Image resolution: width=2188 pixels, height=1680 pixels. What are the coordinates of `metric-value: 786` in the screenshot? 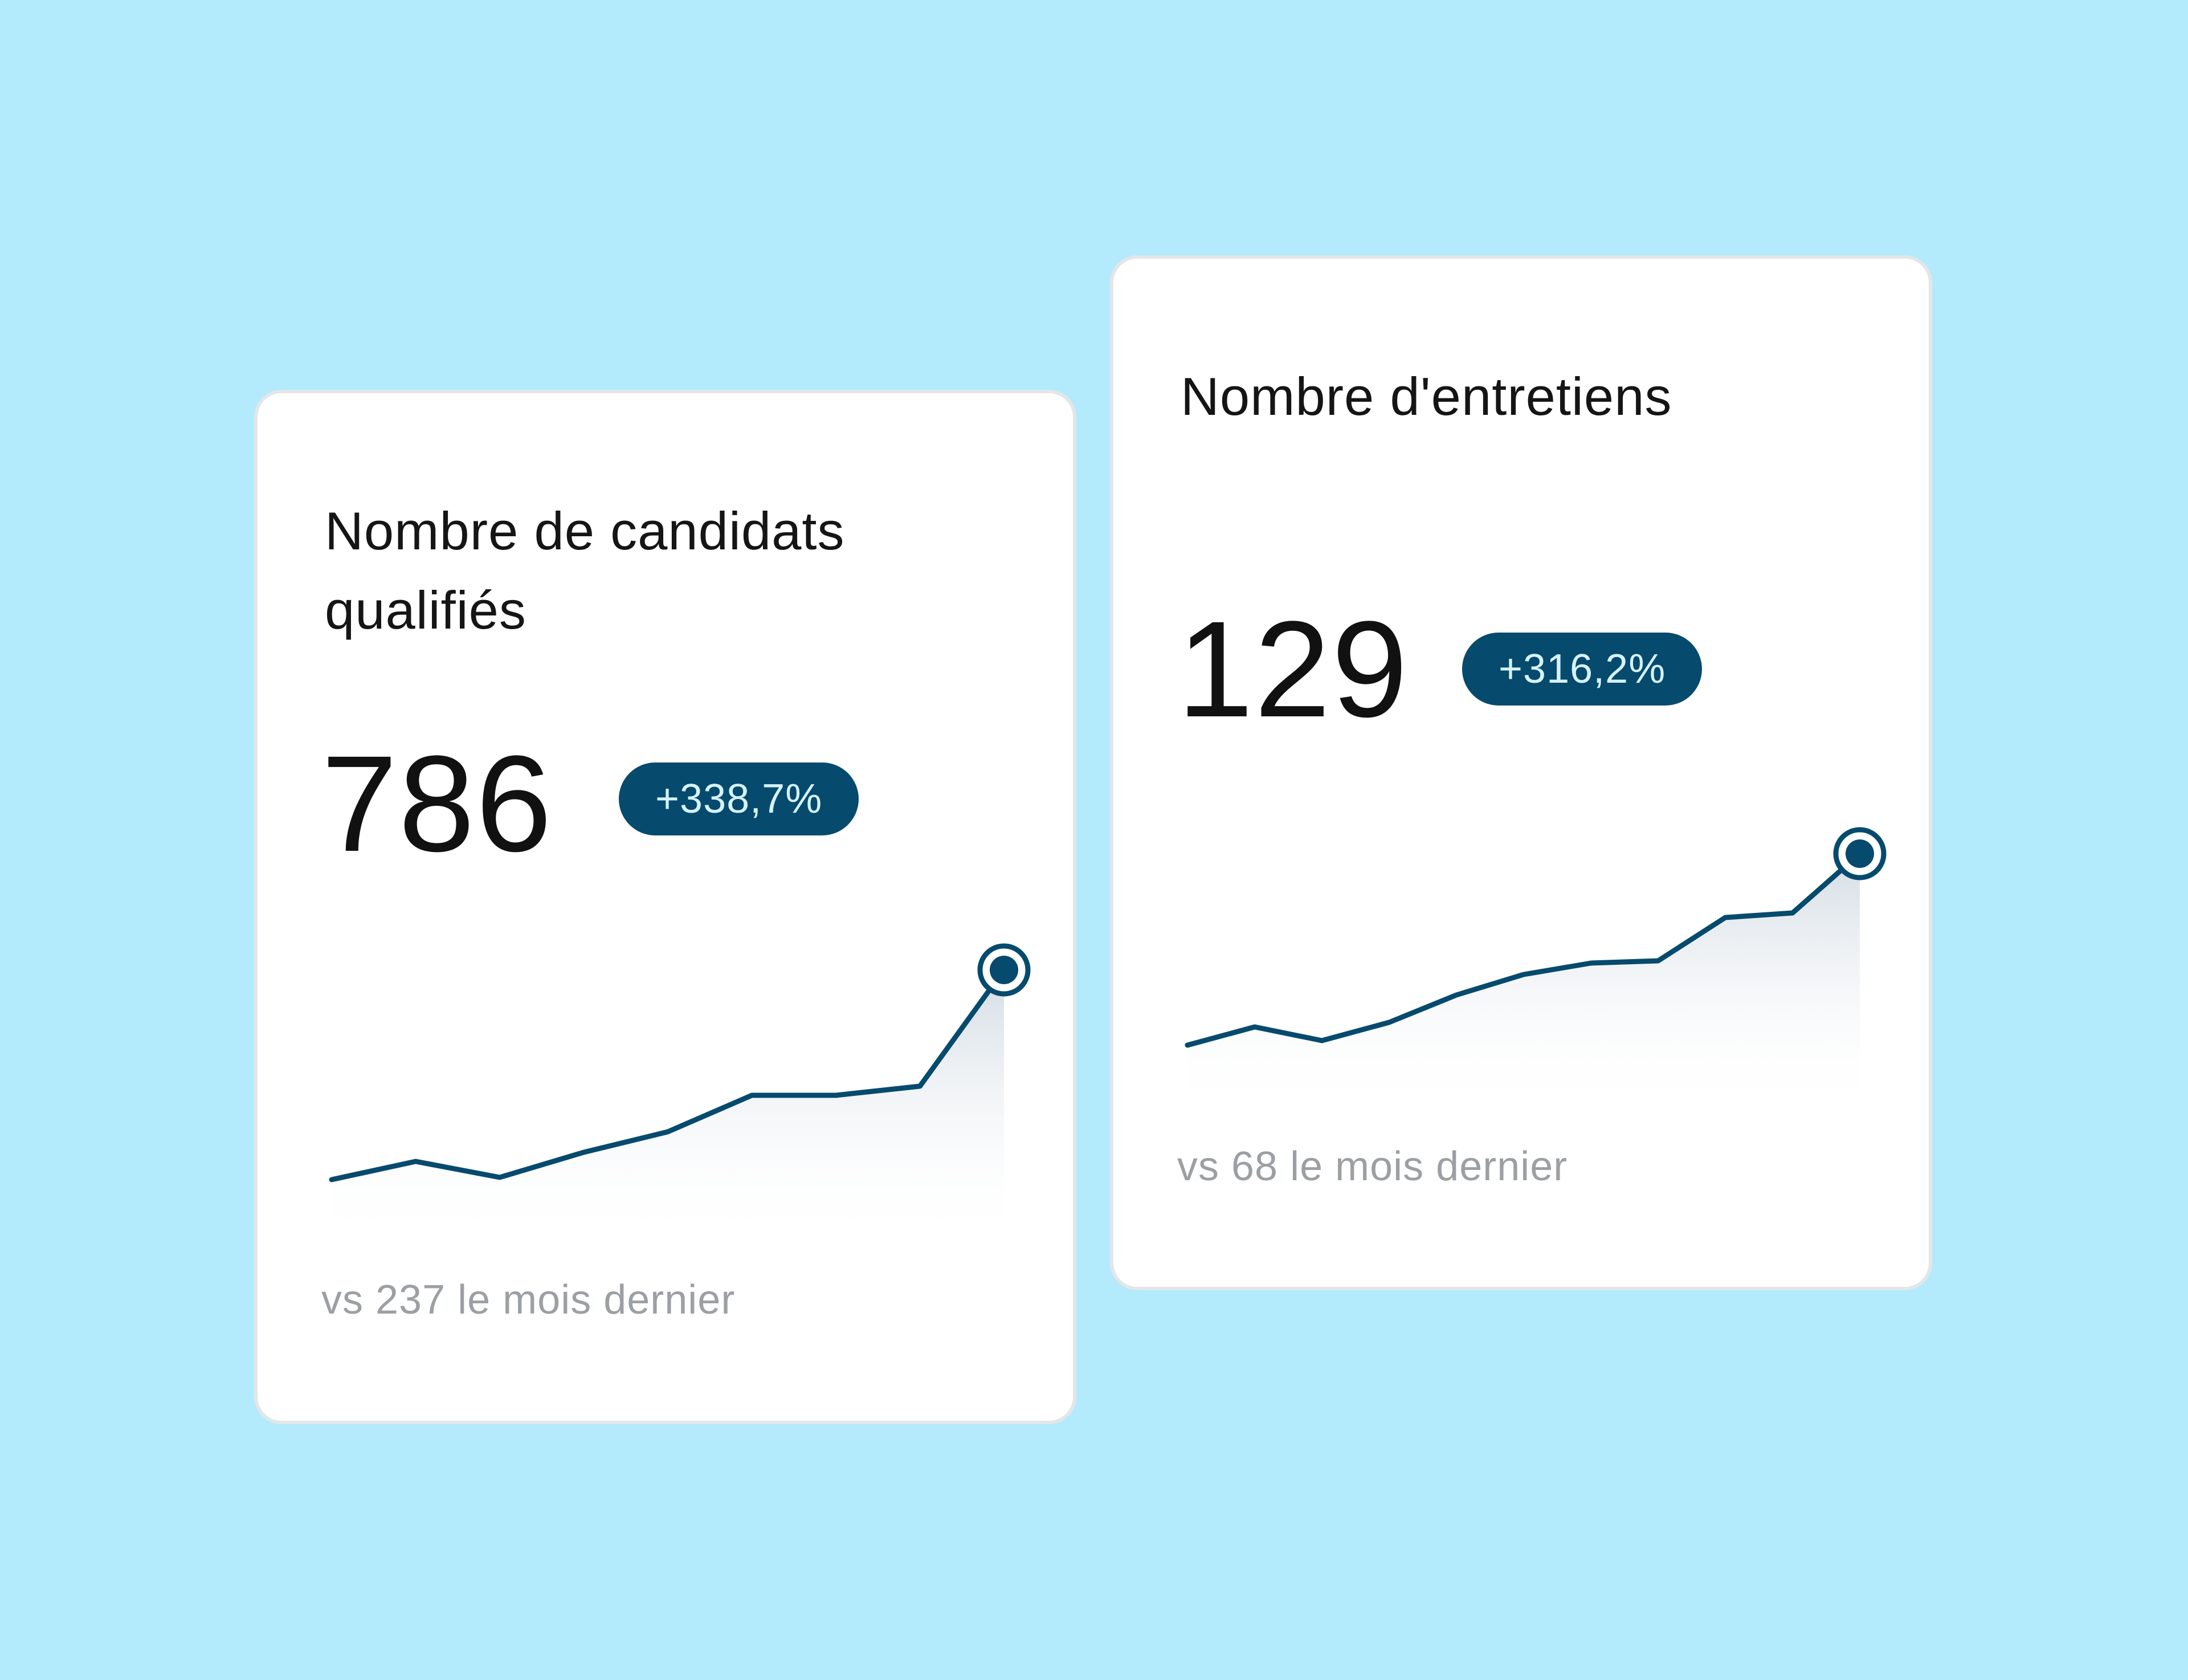 It's located at (437, 803).